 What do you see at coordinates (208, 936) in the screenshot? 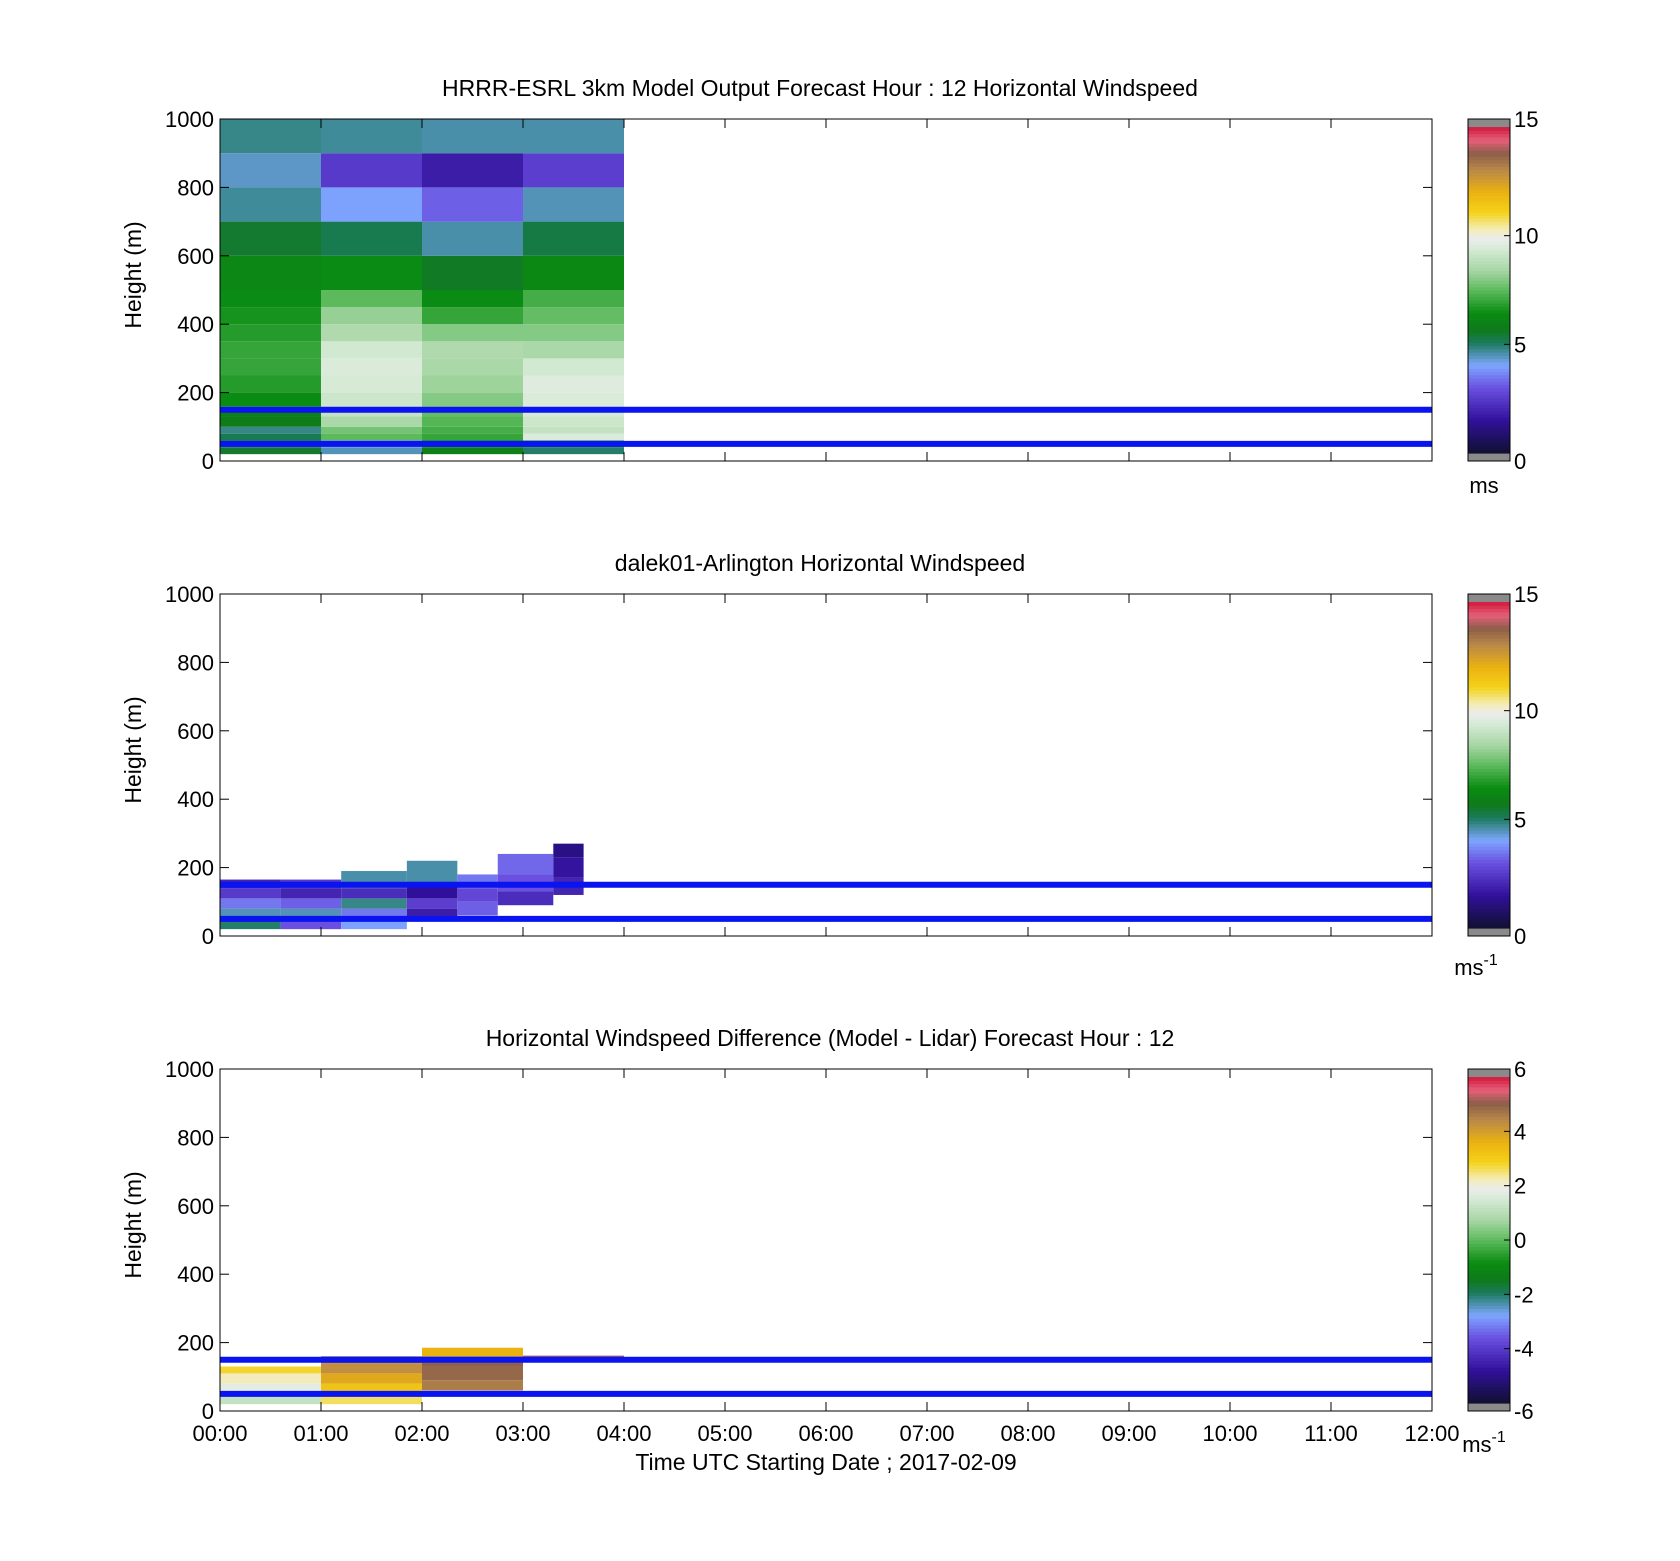
I see `y-tick-label: 0` at bounding box center [208, 936].